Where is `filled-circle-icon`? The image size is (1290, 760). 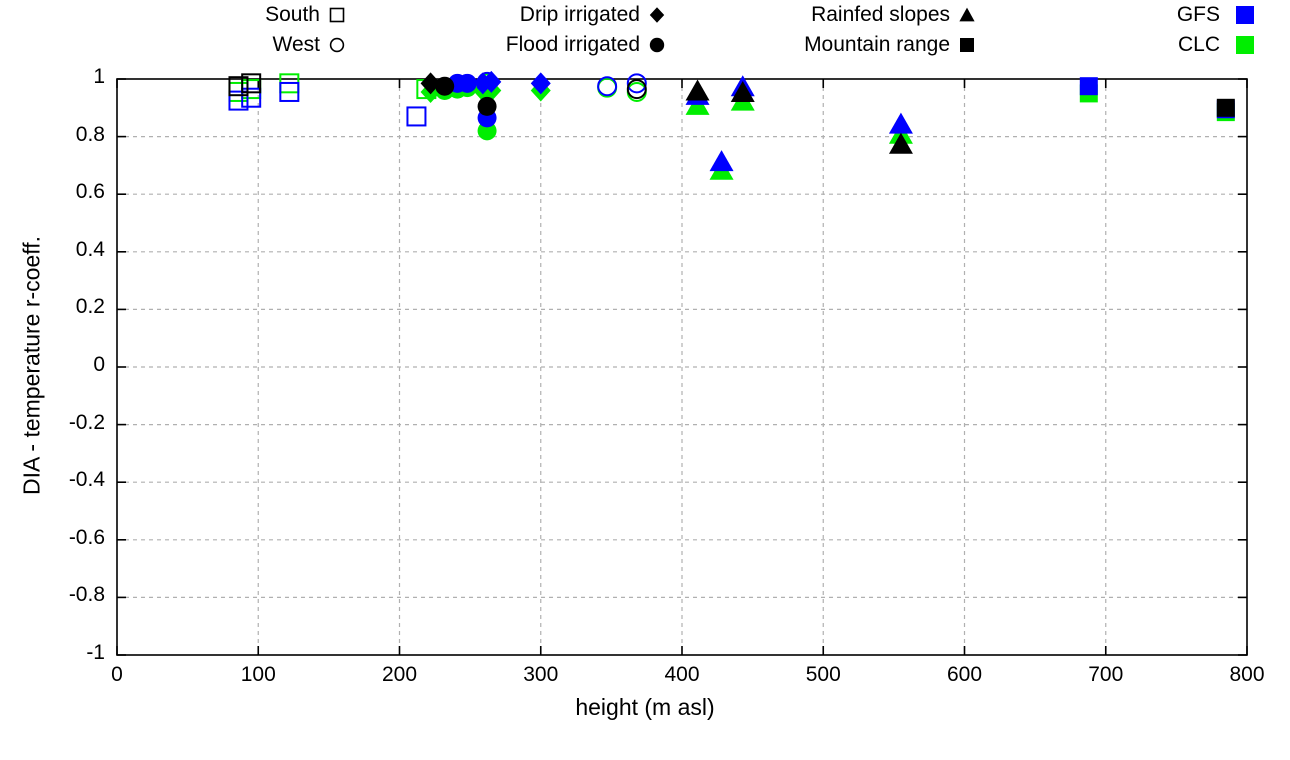
filled-circle-icon is located at coordinates (657, 45).